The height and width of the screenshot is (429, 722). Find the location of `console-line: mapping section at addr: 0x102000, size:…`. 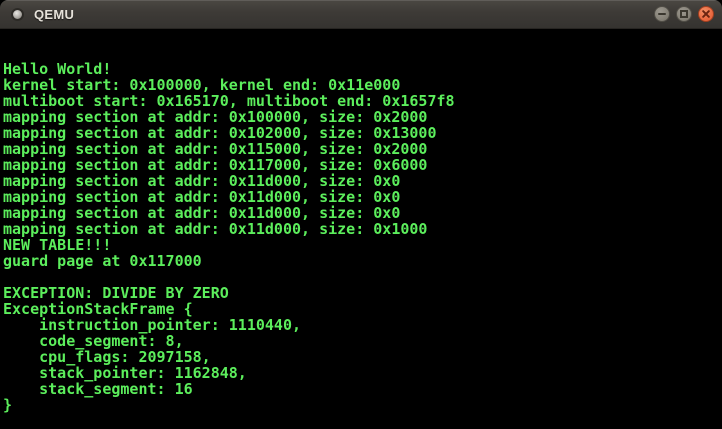

console-line: mapping section at addr: 0x102000, size:… is located at coordinates (220, 133).